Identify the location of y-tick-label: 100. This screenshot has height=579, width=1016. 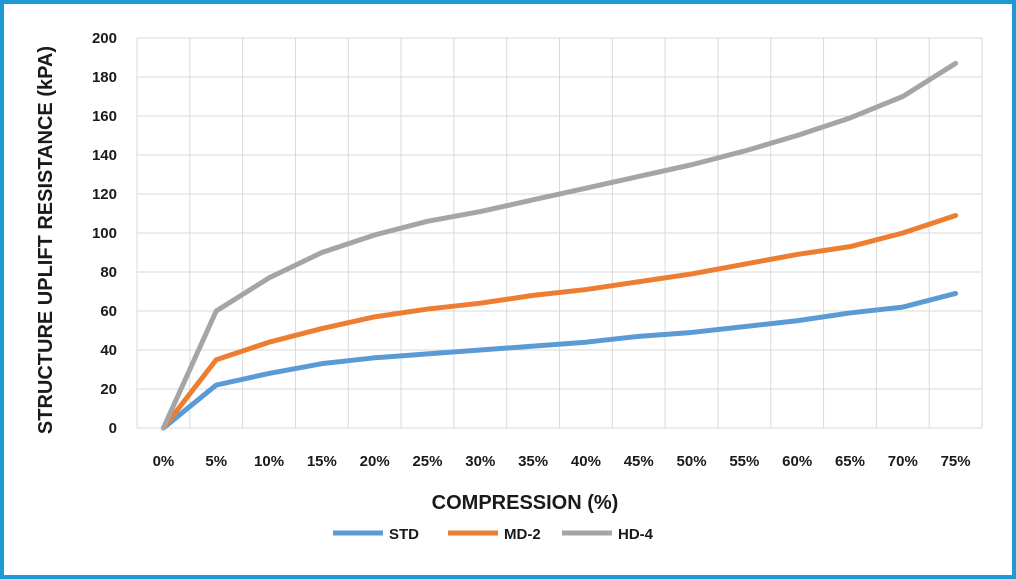
(104, 233).